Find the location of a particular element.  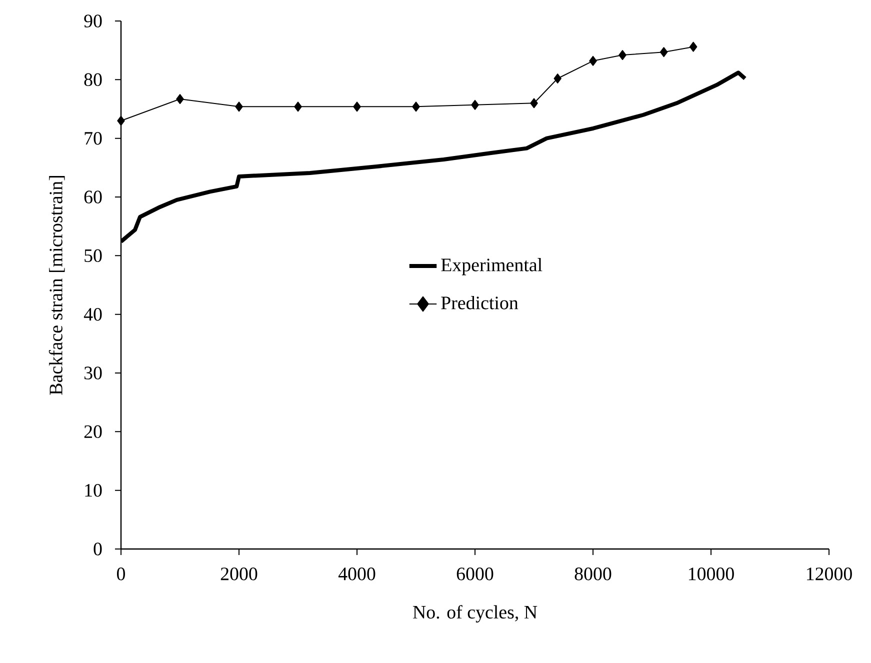

x-tick-label: 0 is located at coordinates (121, 574).